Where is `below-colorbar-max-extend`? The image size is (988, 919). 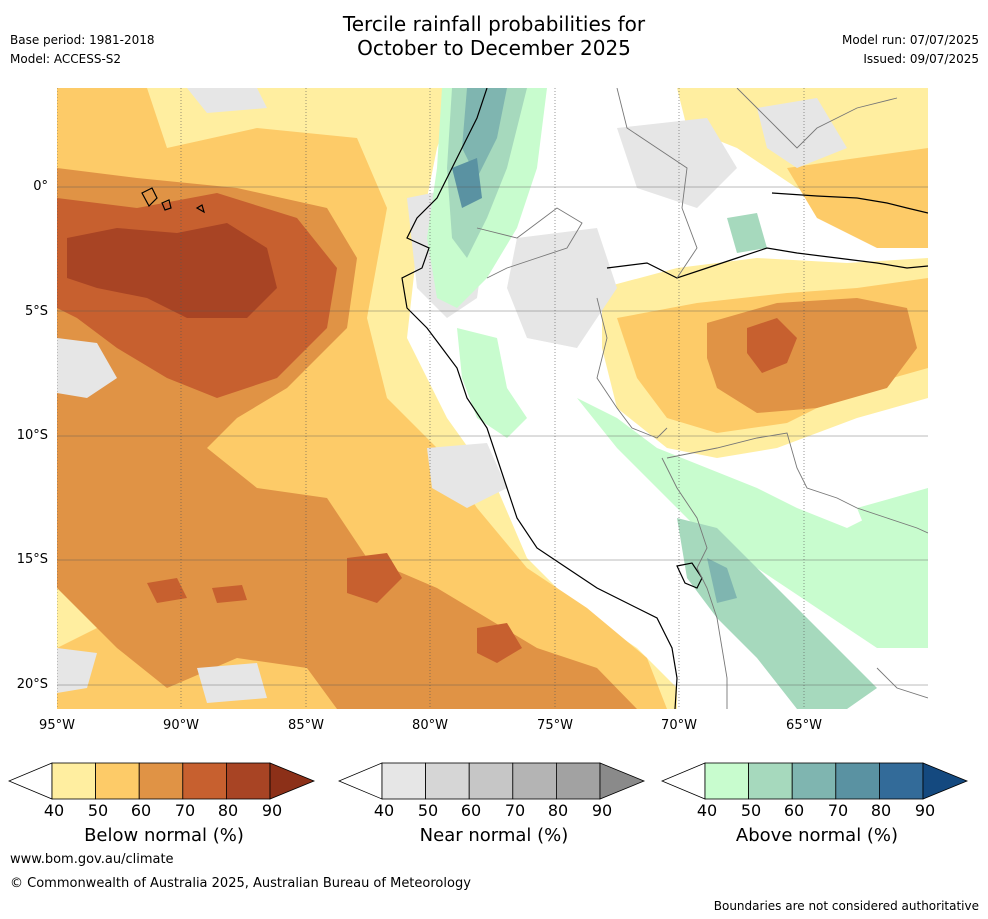 below-colorbar-max-extend is located at coordinates (292, 781).